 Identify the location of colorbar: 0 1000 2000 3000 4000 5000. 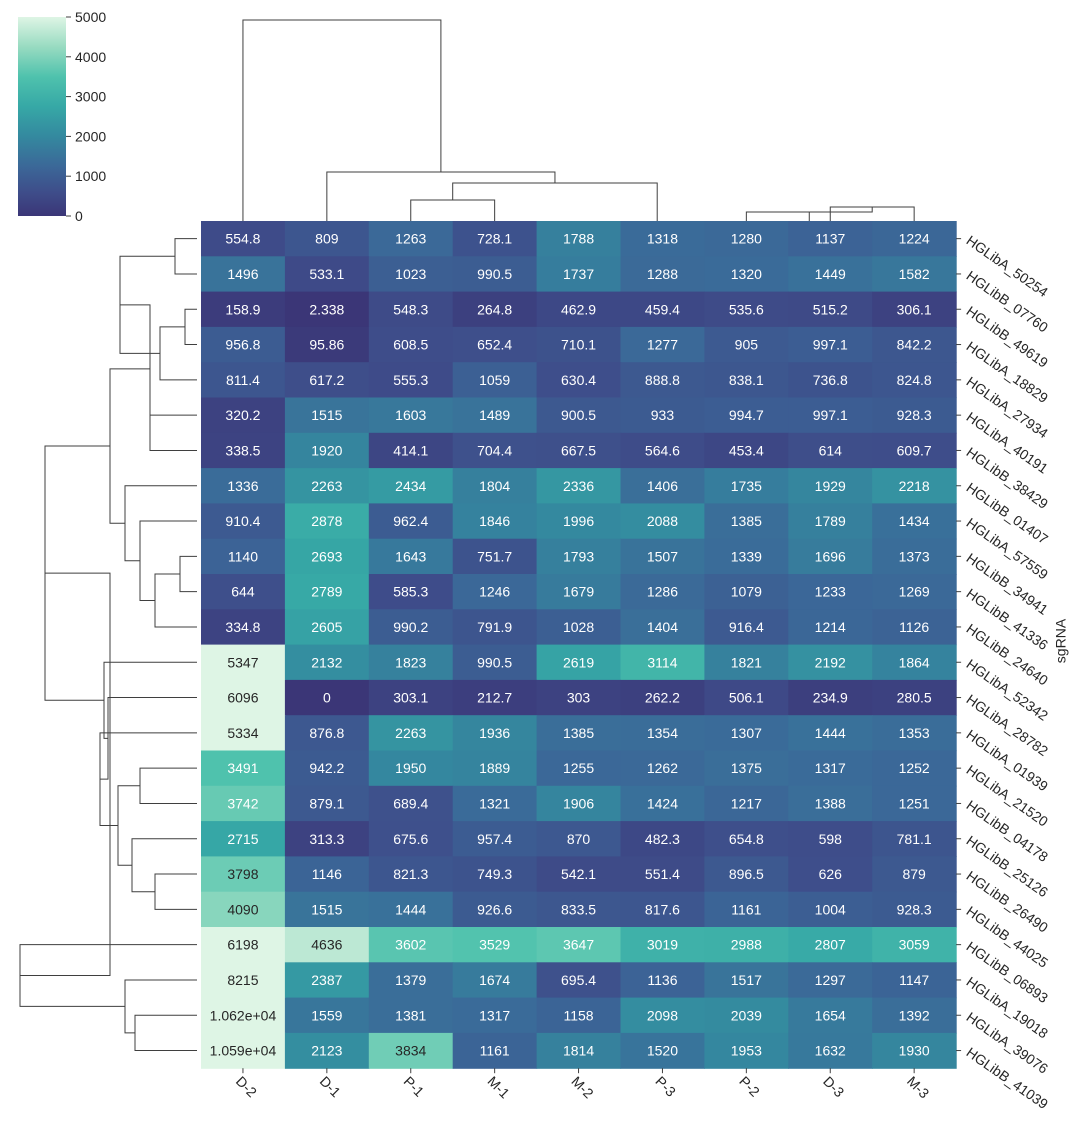
(62, 116).